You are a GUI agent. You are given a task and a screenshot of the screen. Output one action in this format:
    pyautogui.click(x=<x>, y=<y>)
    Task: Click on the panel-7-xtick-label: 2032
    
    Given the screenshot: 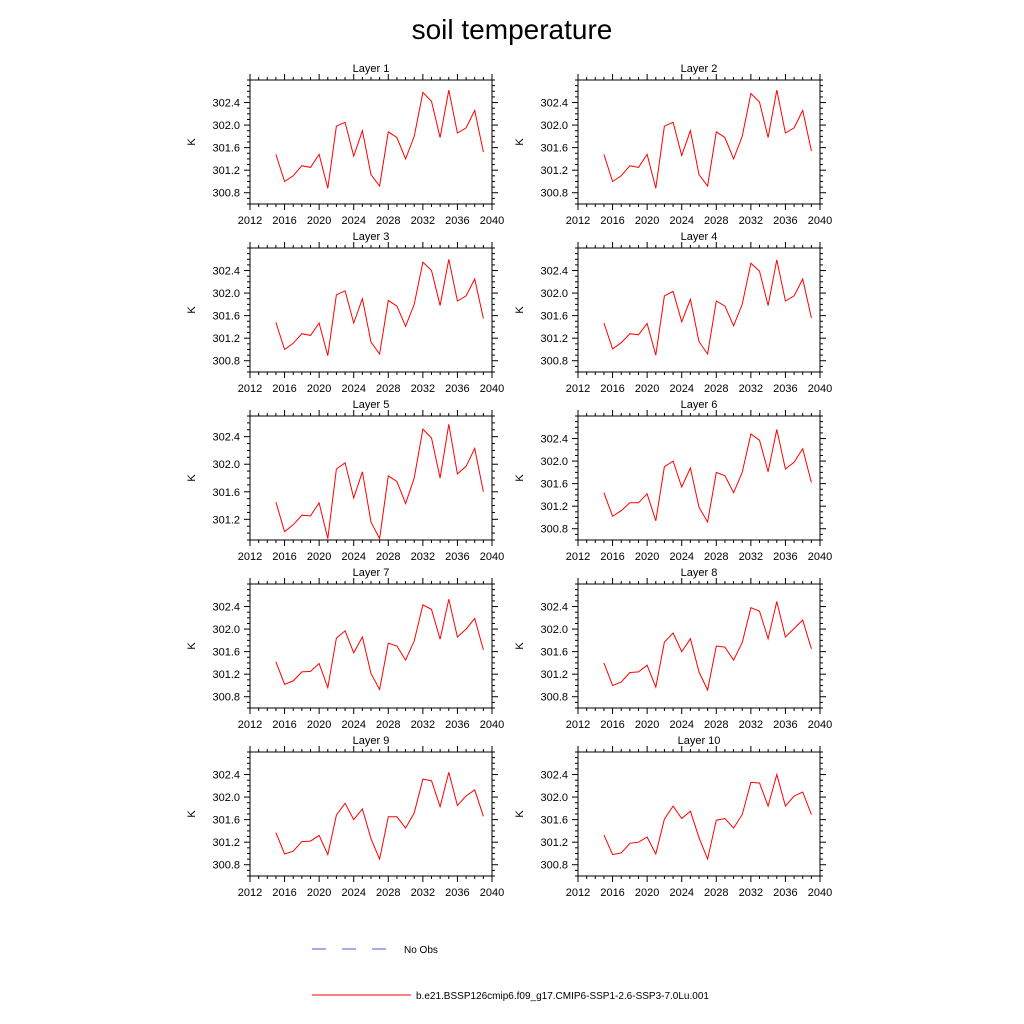 What is the action you would take?
    pyautogui.click(x=423, y=725)
    